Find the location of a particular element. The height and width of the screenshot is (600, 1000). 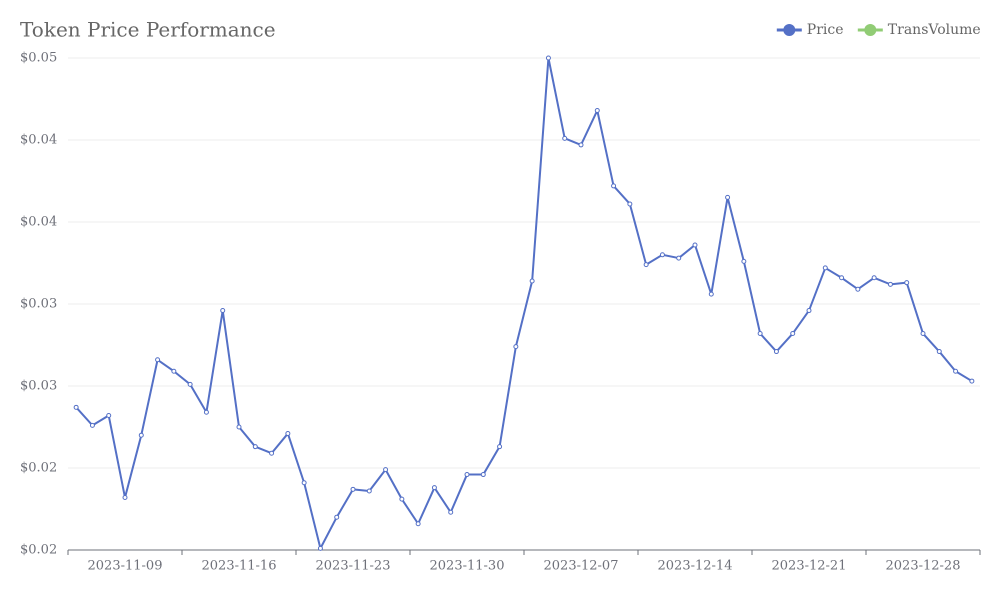

x-tick-label: 2023-12-07 is located at coordinates (581, 566).